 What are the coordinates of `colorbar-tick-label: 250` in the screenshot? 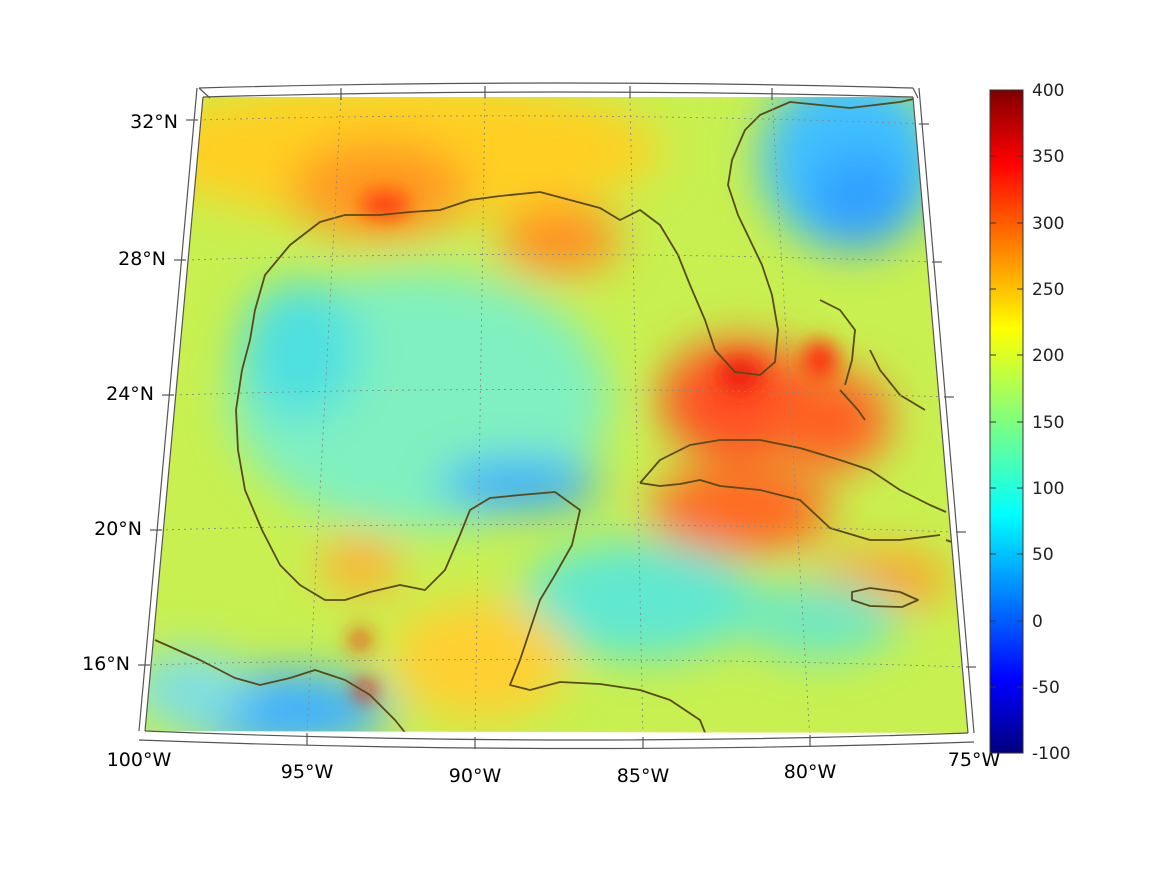 It's located at (1048, 290).